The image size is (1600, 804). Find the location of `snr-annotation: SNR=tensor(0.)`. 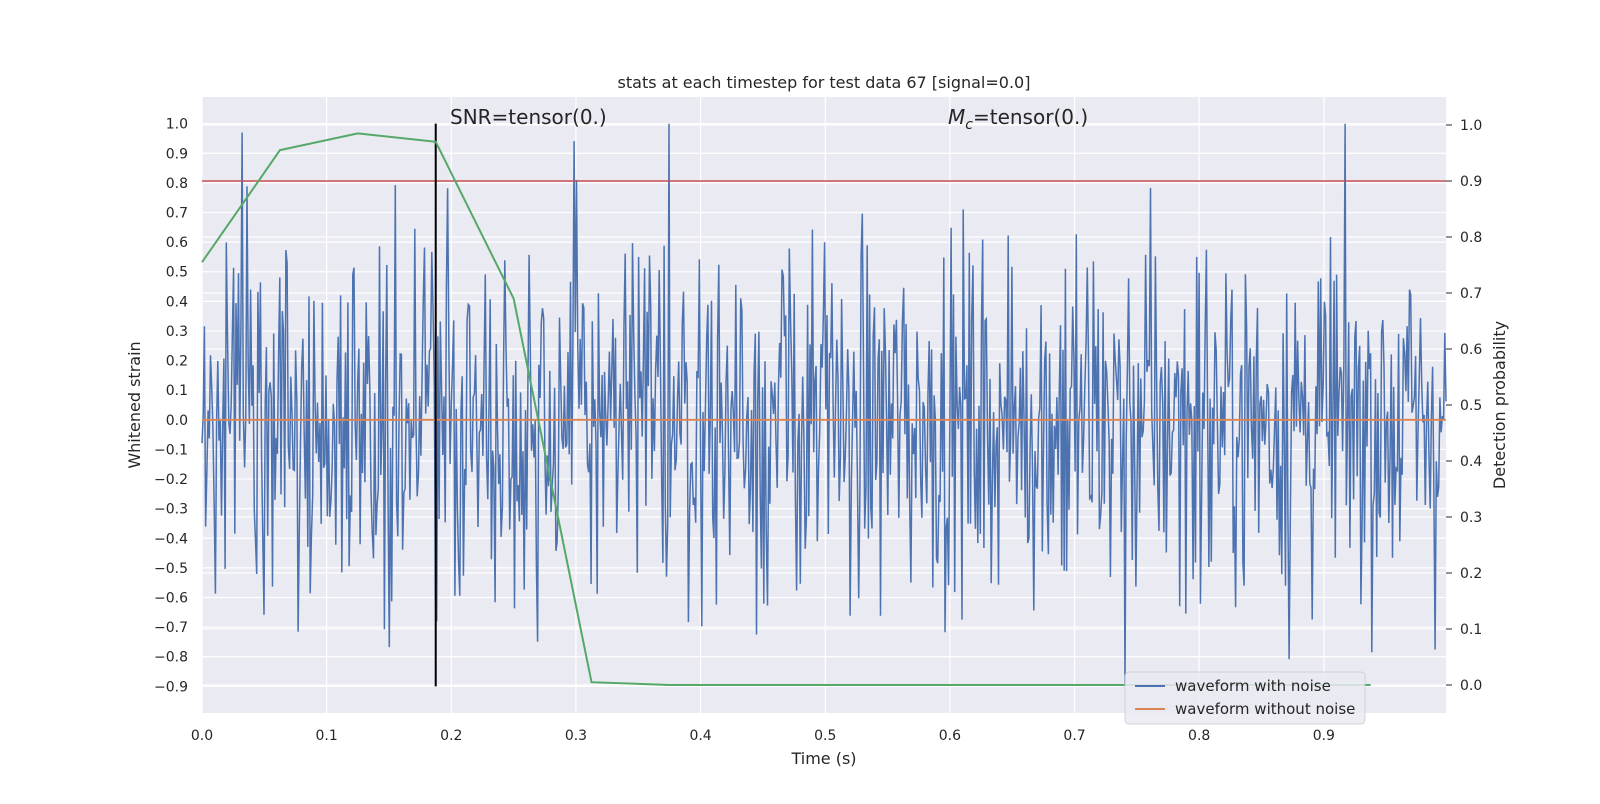

snr-annotation: SNR=tensor(0.) is located at coordinates (528, 117).